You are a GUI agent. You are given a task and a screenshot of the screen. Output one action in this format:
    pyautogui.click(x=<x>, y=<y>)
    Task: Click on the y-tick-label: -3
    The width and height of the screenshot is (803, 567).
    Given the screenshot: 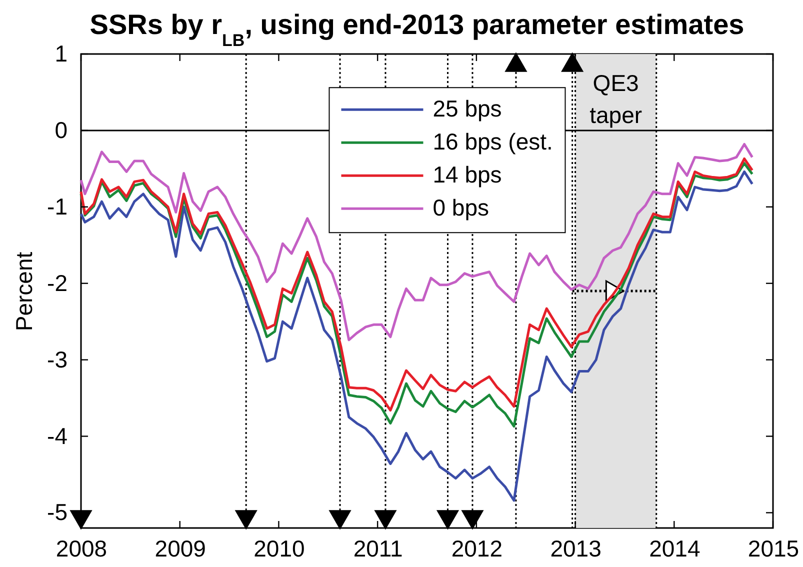 What is the action you would take?
    pyautogui.click(x=57, y=359)
    